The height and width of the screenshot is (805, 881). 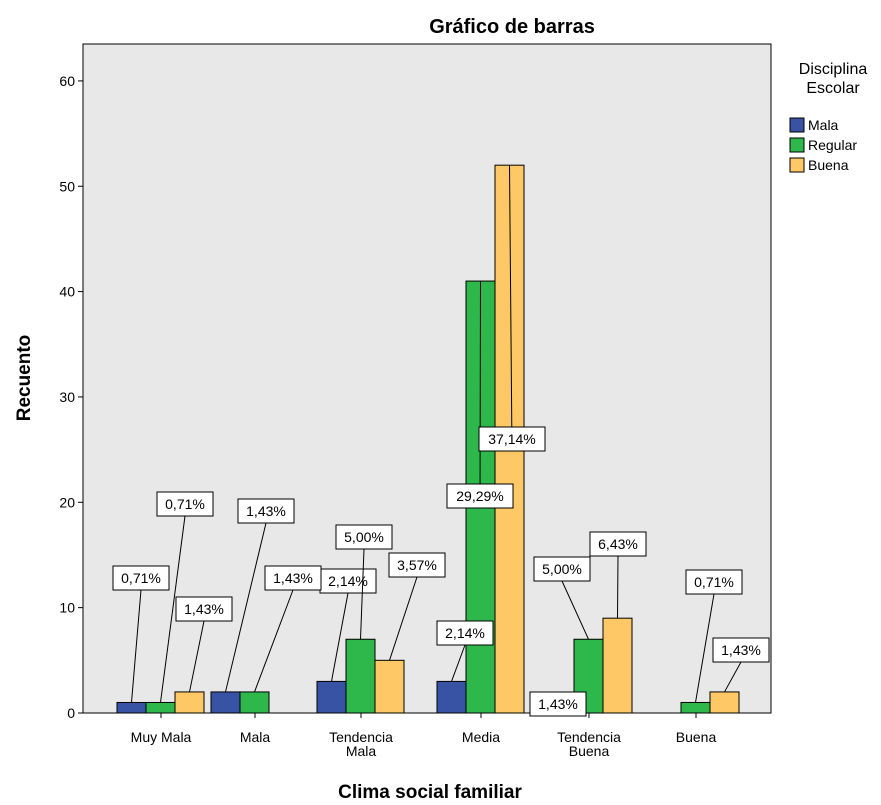 What do you see at coordinates (481, 737) in the screenshot?
I see `x-tick-label: Media` at bounding box center [481, 737].